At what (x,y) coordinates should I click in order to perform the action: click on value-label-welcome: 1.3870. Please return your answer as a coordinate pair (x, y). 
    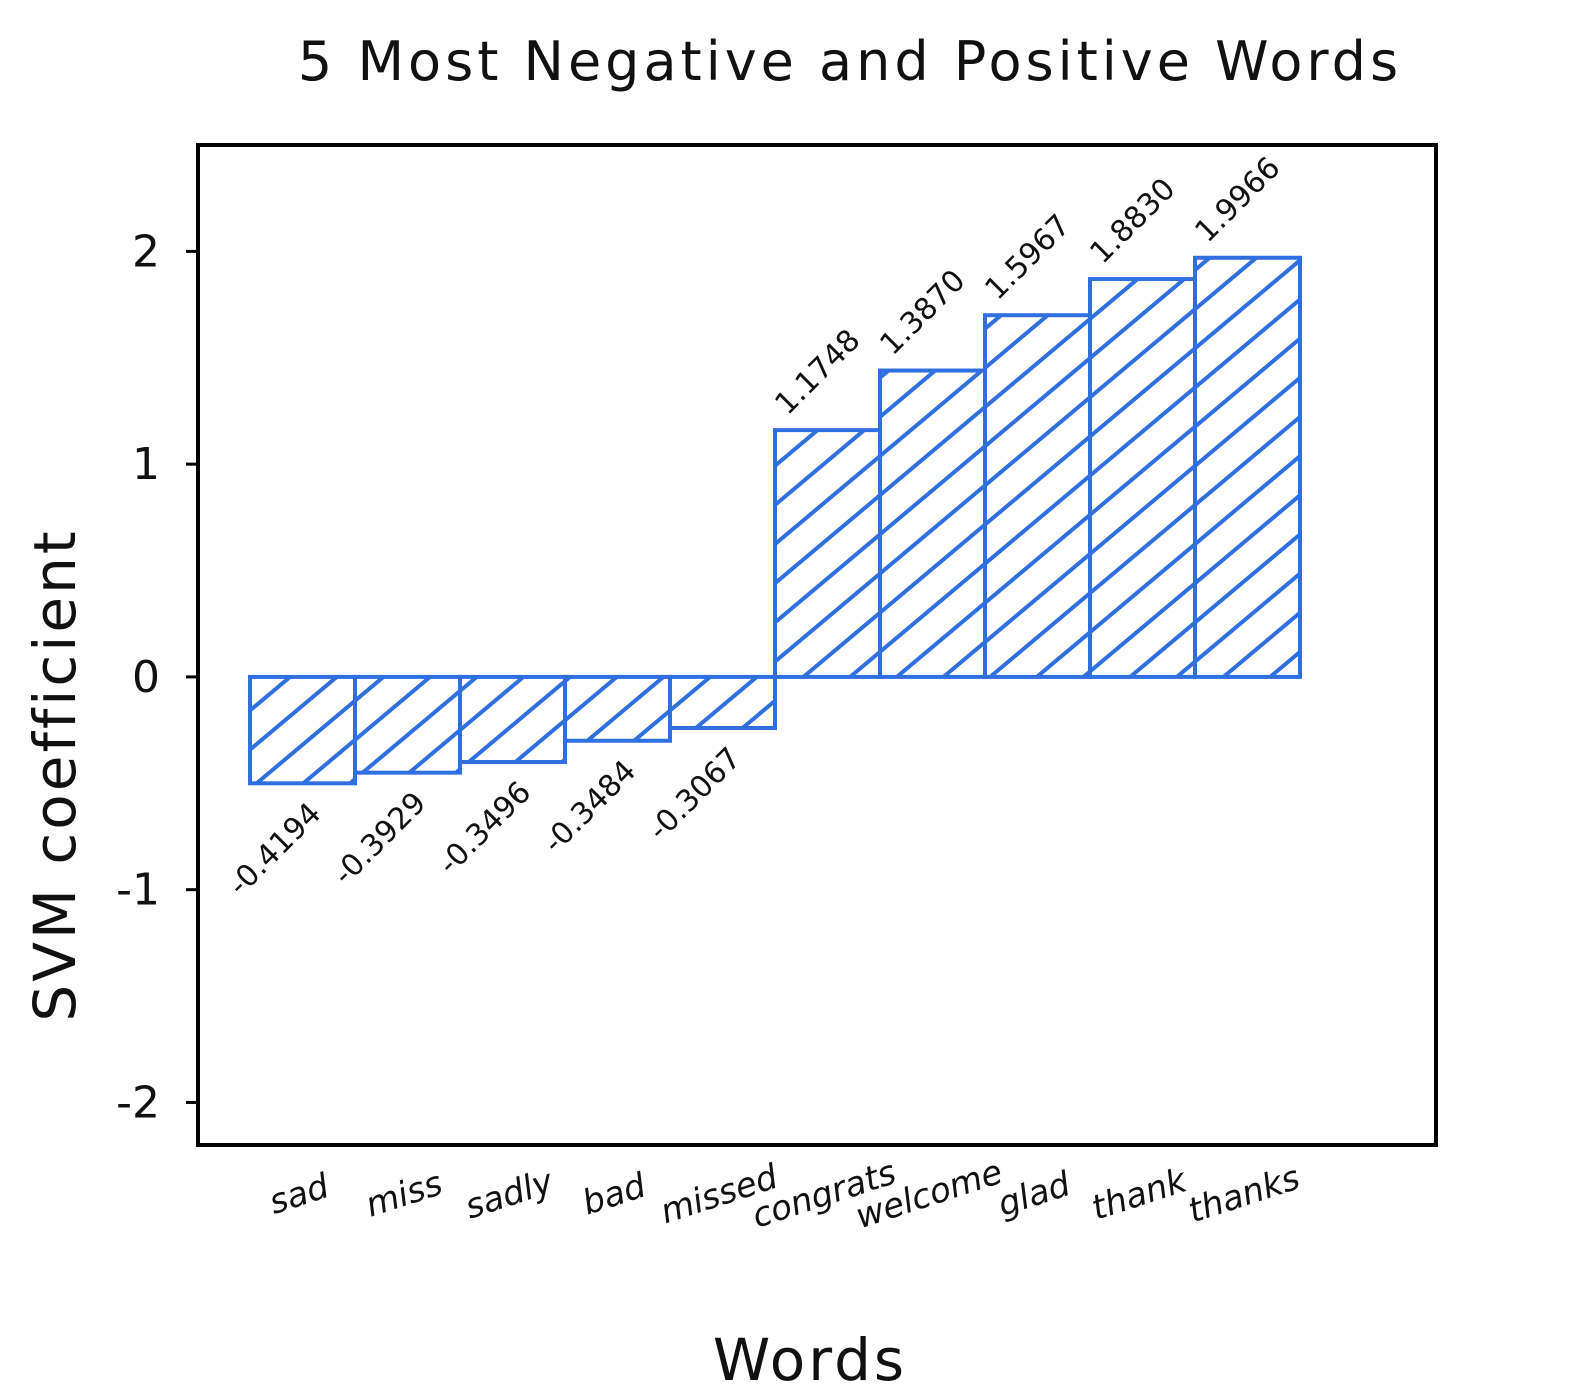
    Looking at the image, I should click on (922, 312).